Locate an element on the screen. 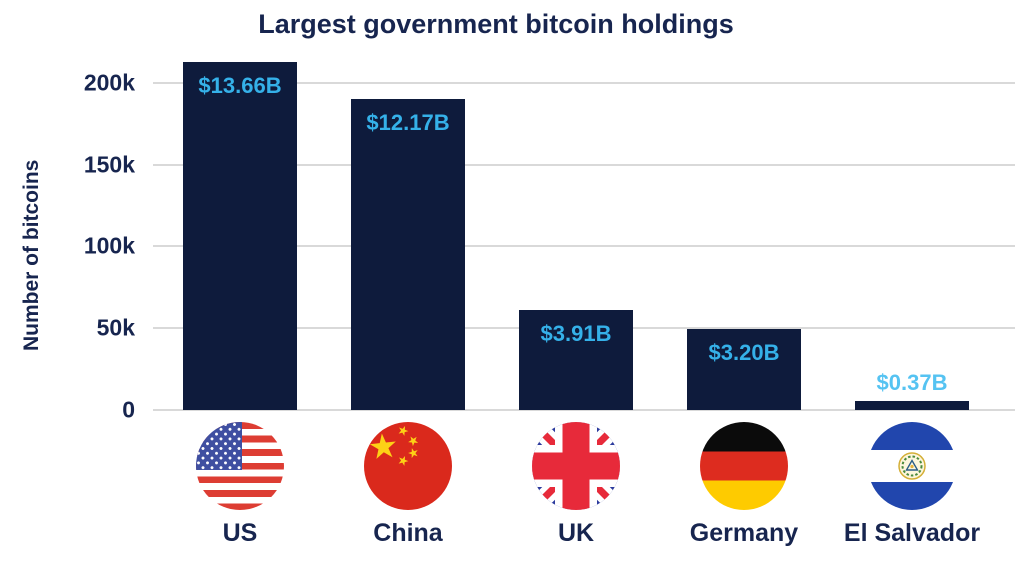  us-flag-icon is located at coordinates (240, 466).